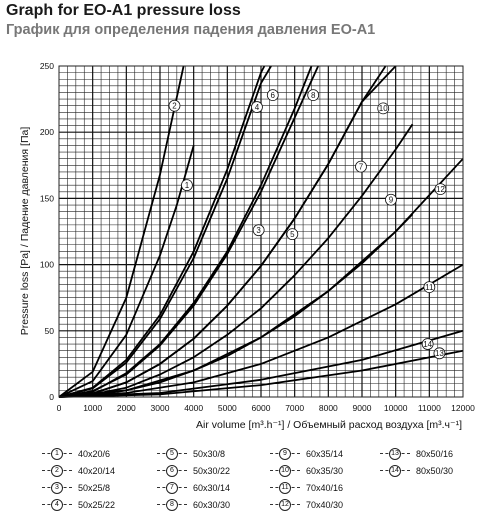 This screenshot has width=500, height=530. I want to click on x-tick-label: 12000, so click(463, 408).